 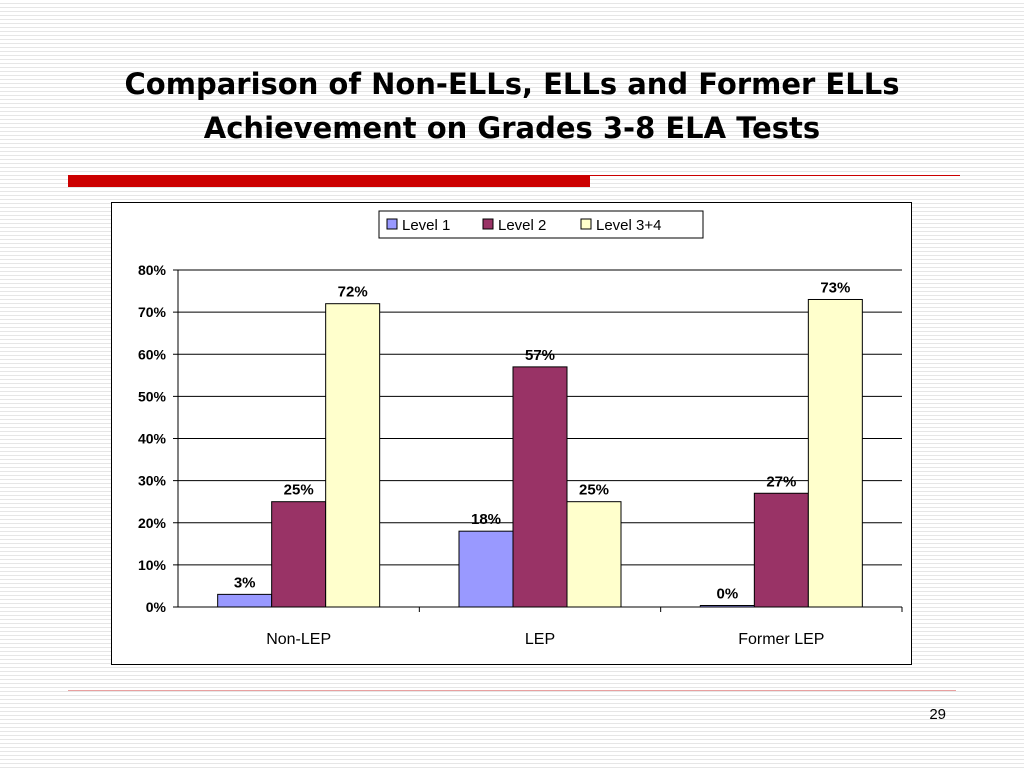 What do you see at coordinates (152, 481) in the screenshot?
I see `y-tick-label: 30%` at bounding box center [152, 481].